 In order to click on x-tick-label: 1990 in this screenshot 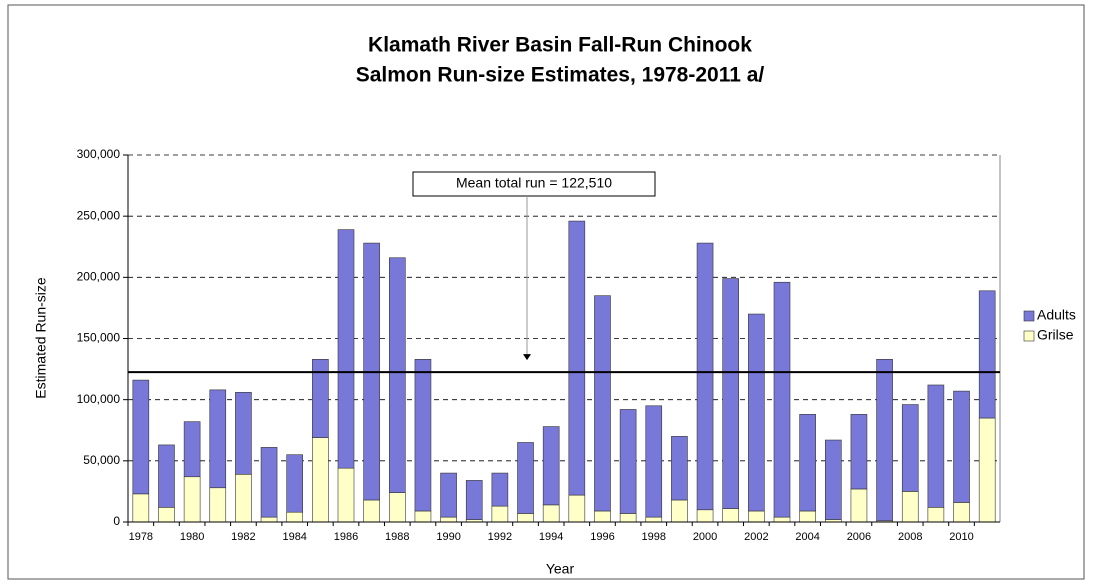, I will do `click(448, 537)`.